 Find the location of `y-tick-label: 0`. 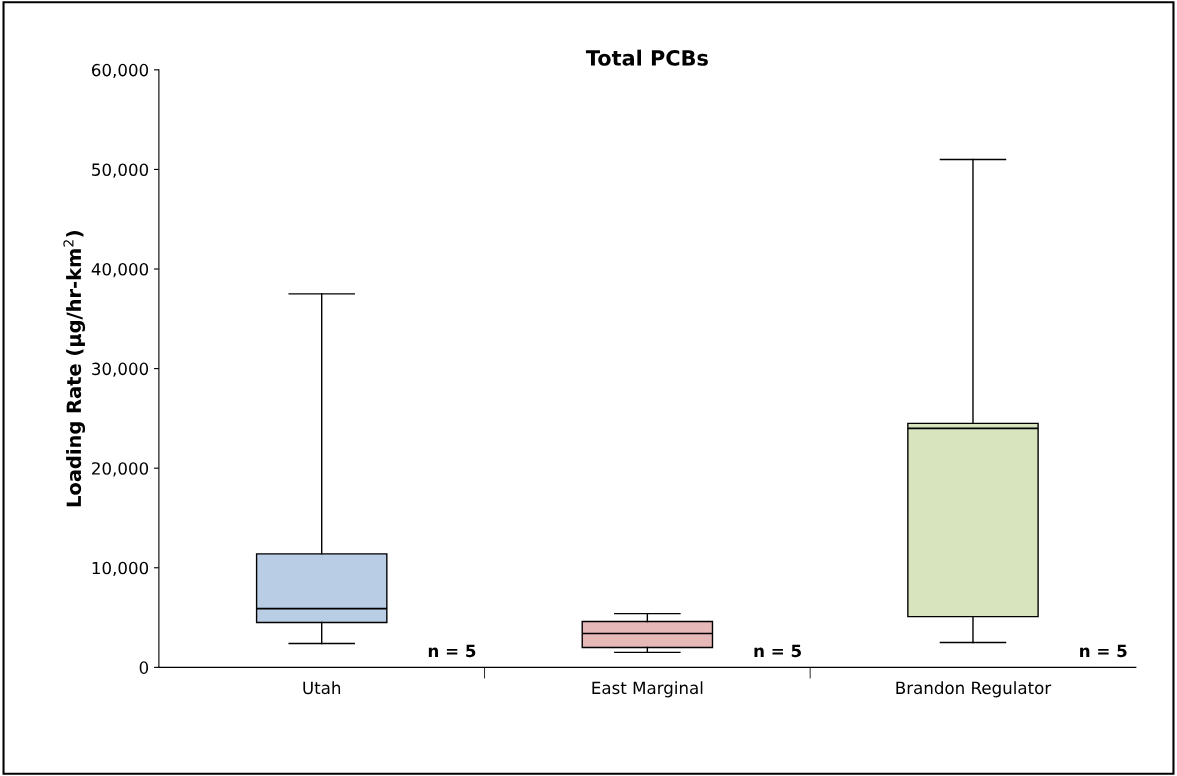

y-tick-label: 0 is located at coordinates (144, 667).